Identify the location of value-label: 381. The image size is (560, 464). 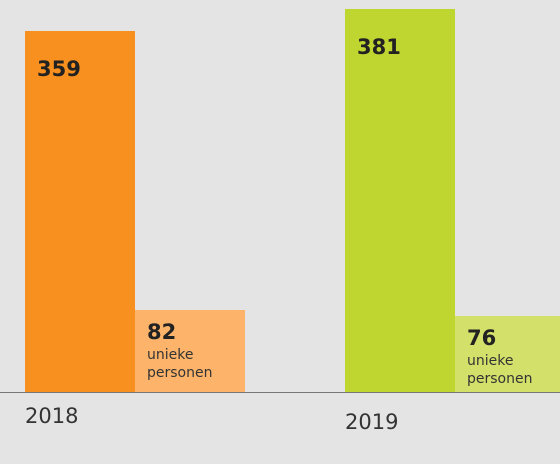
(379, 47).